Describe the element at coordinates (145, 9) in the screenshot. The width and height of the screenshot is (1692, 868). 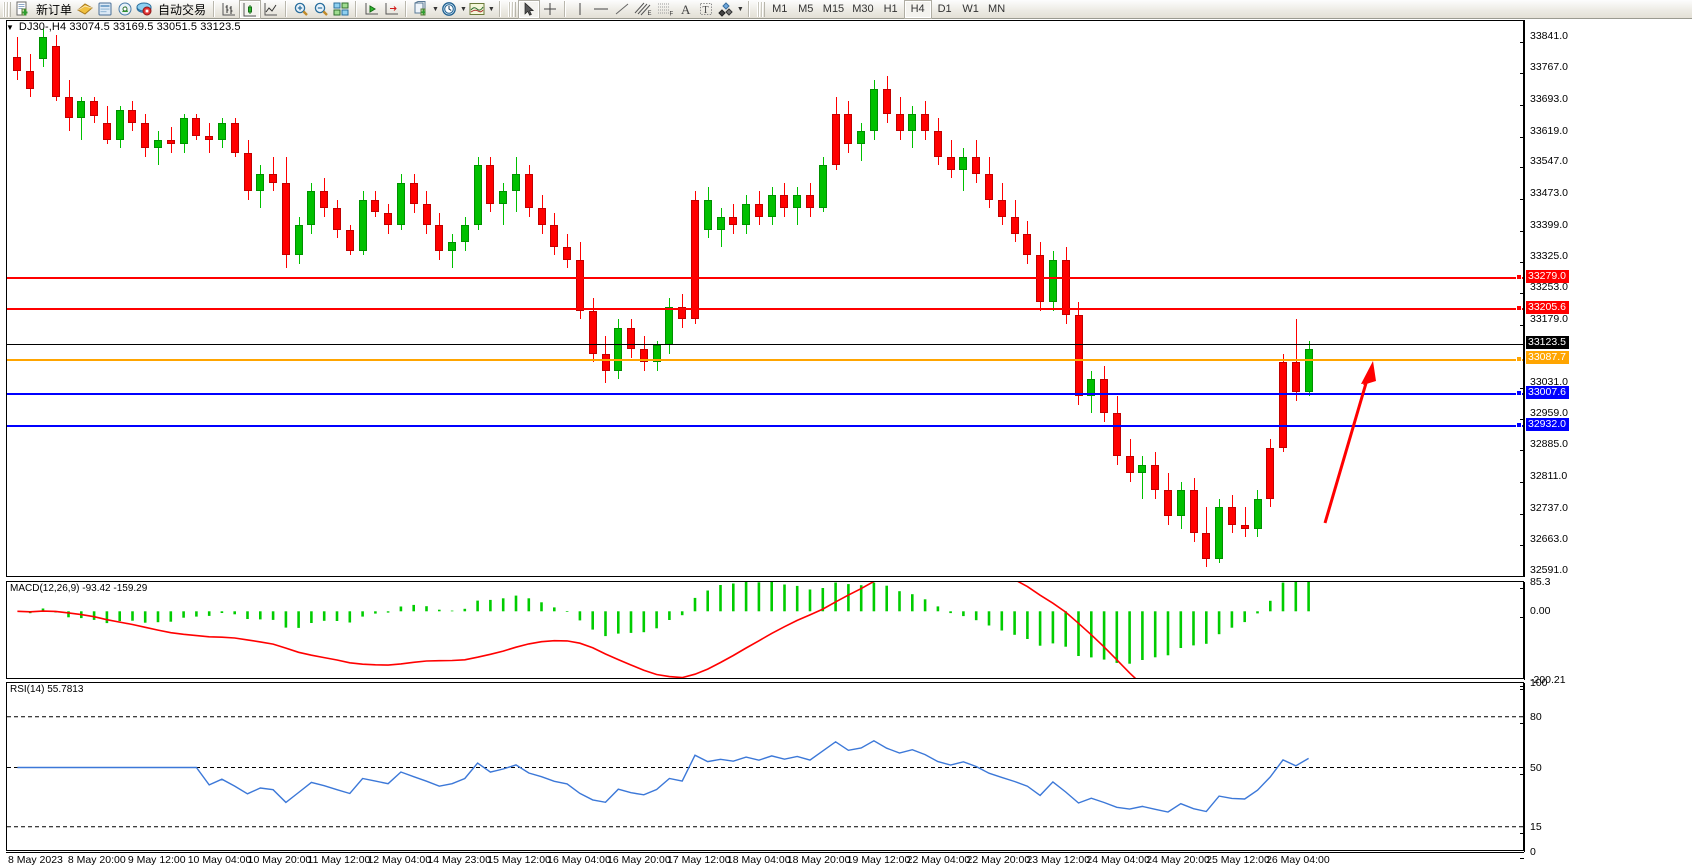
I see `autotrading-icon` at that location.